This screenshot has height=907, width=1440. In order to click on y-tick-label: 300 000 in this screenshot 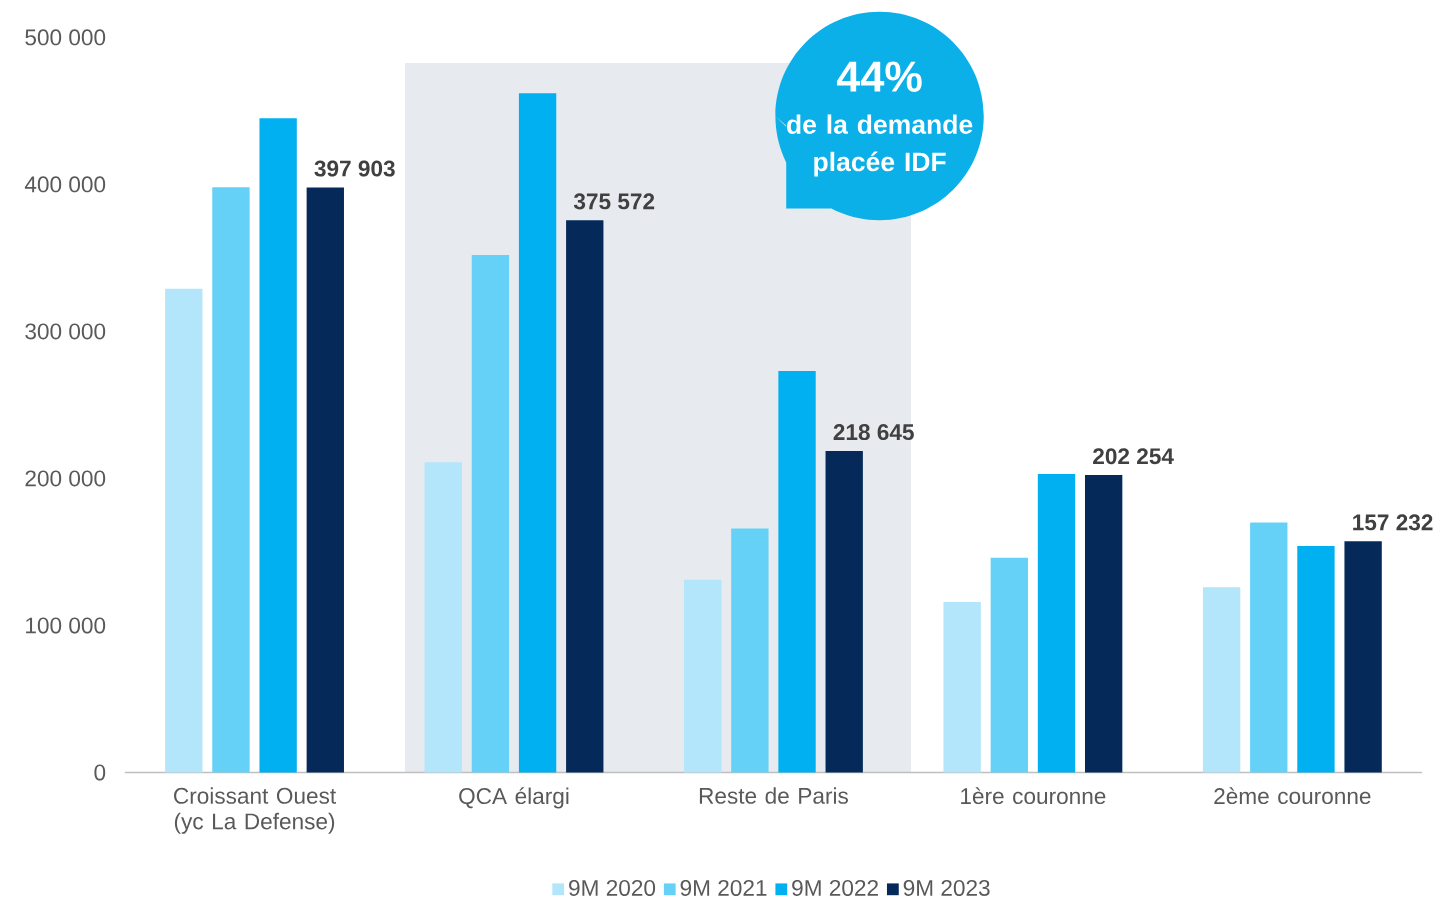, I will do `click(65, 331)`.